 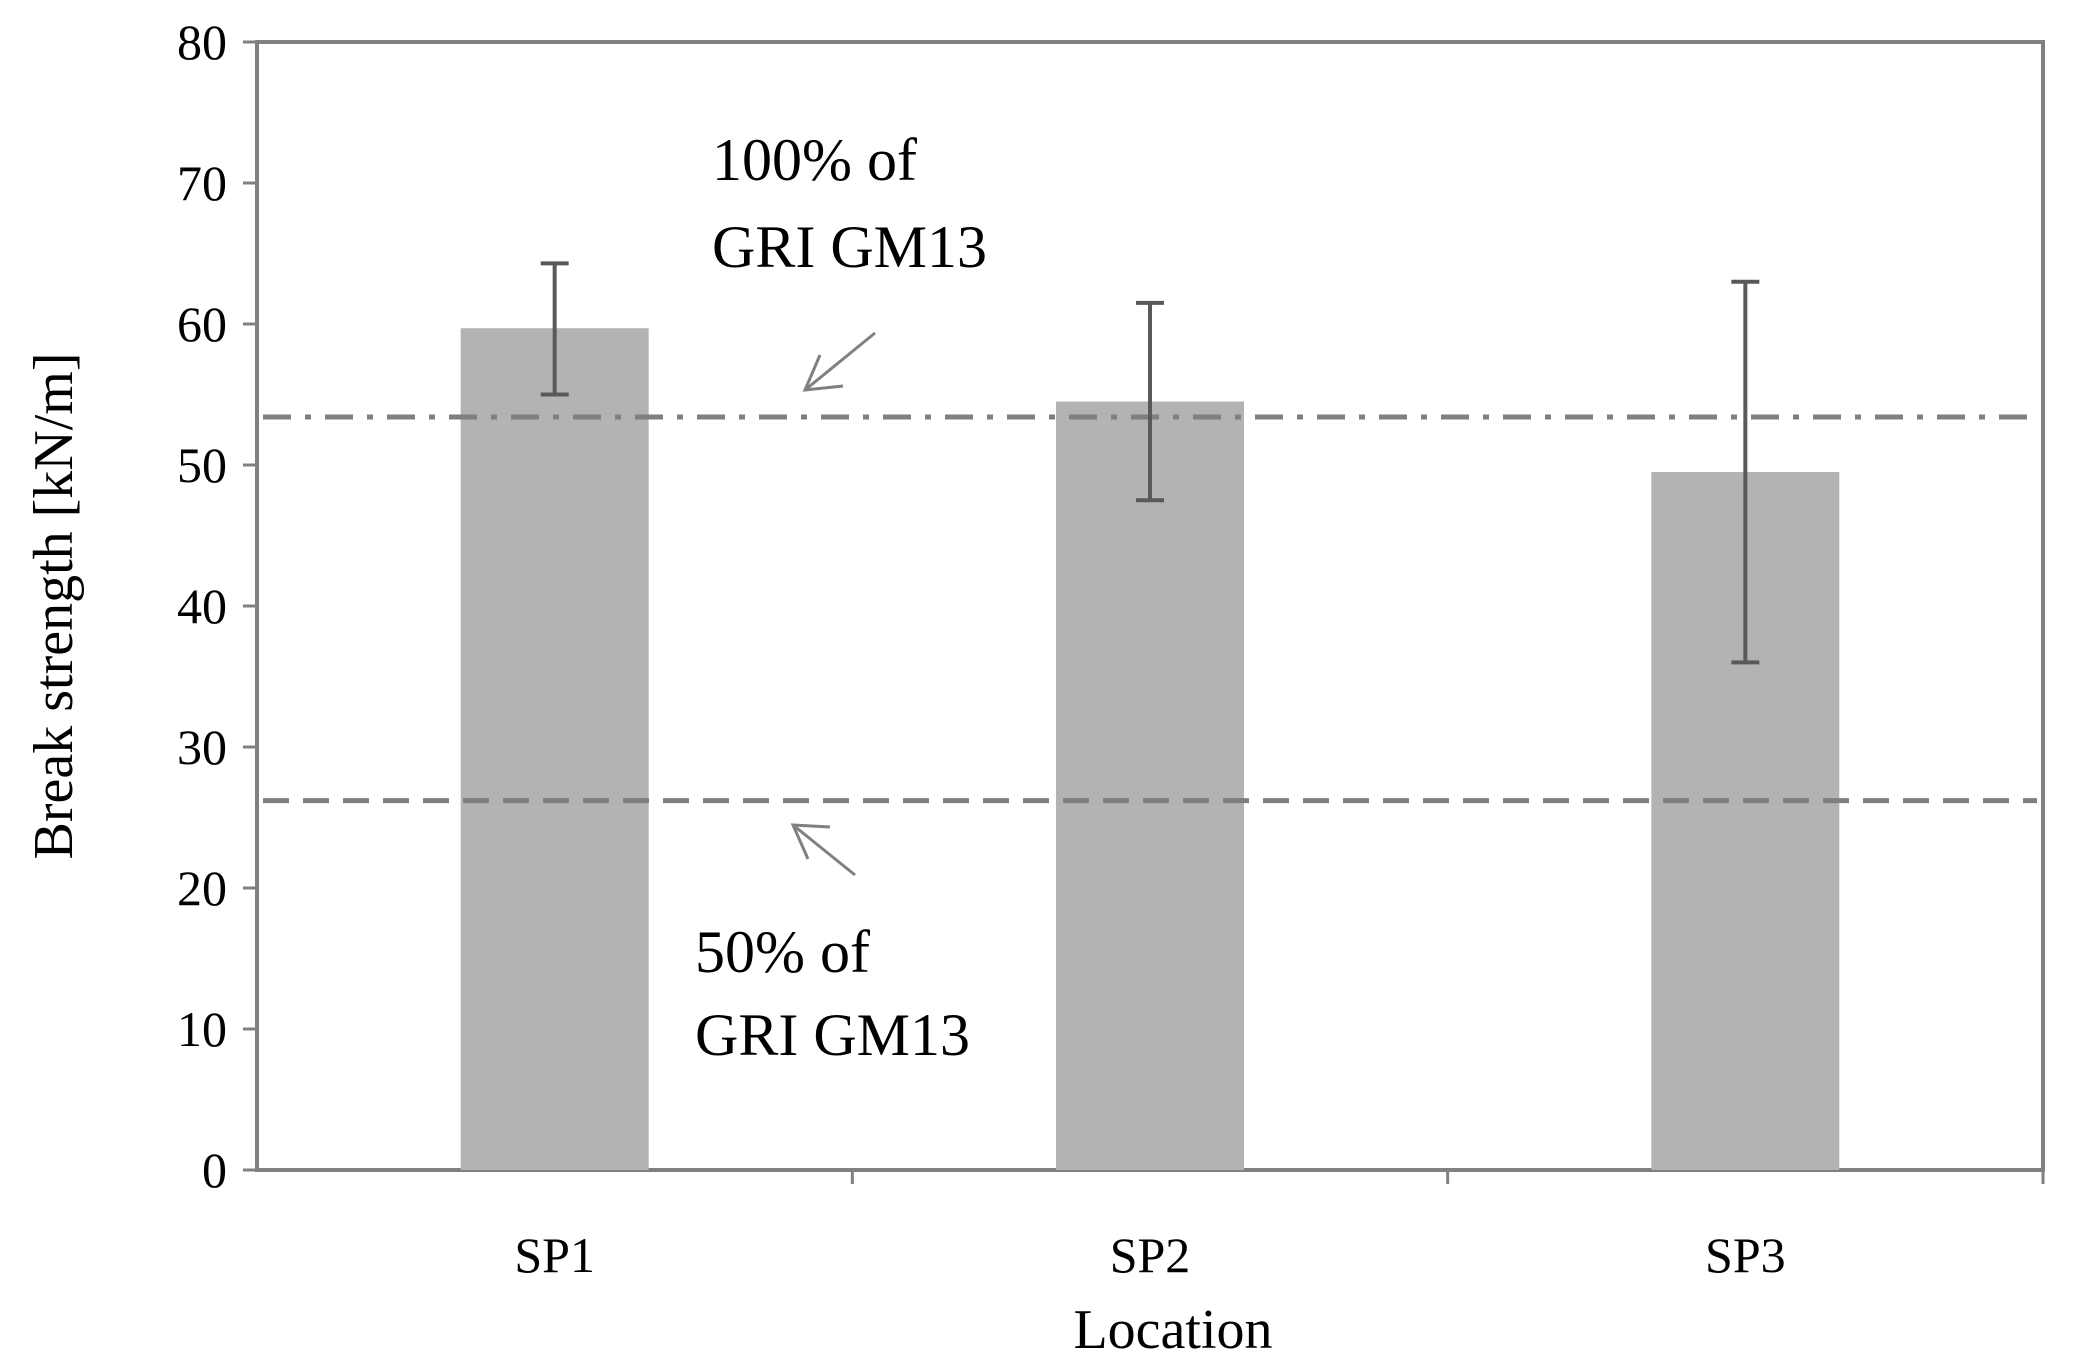 I want to click on annotation-50-line2: GRI GM13, so click(x=832, y=1035).